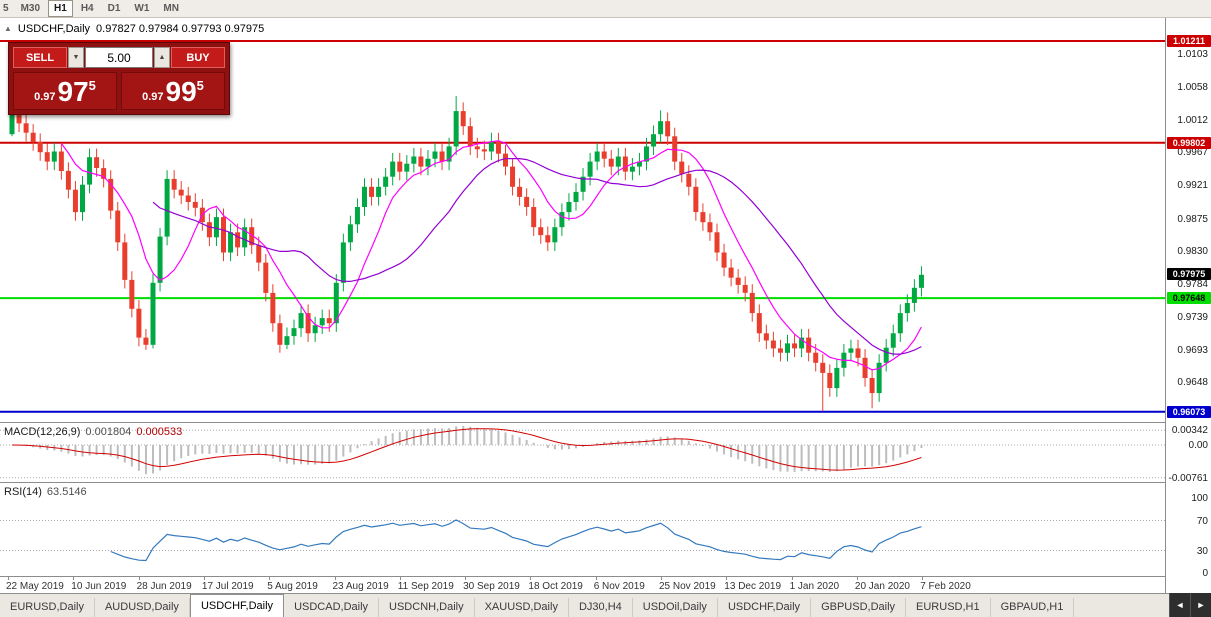  I want to click on one-click-trading-toggle-icon: ▲, so click(8, 28).